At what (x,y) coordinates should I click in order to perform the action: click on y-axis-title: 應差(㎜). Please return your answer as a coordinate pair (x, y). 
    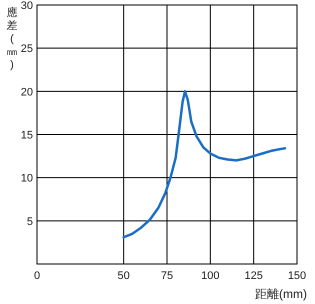
    Looking at the image, I should click on (12, 38).